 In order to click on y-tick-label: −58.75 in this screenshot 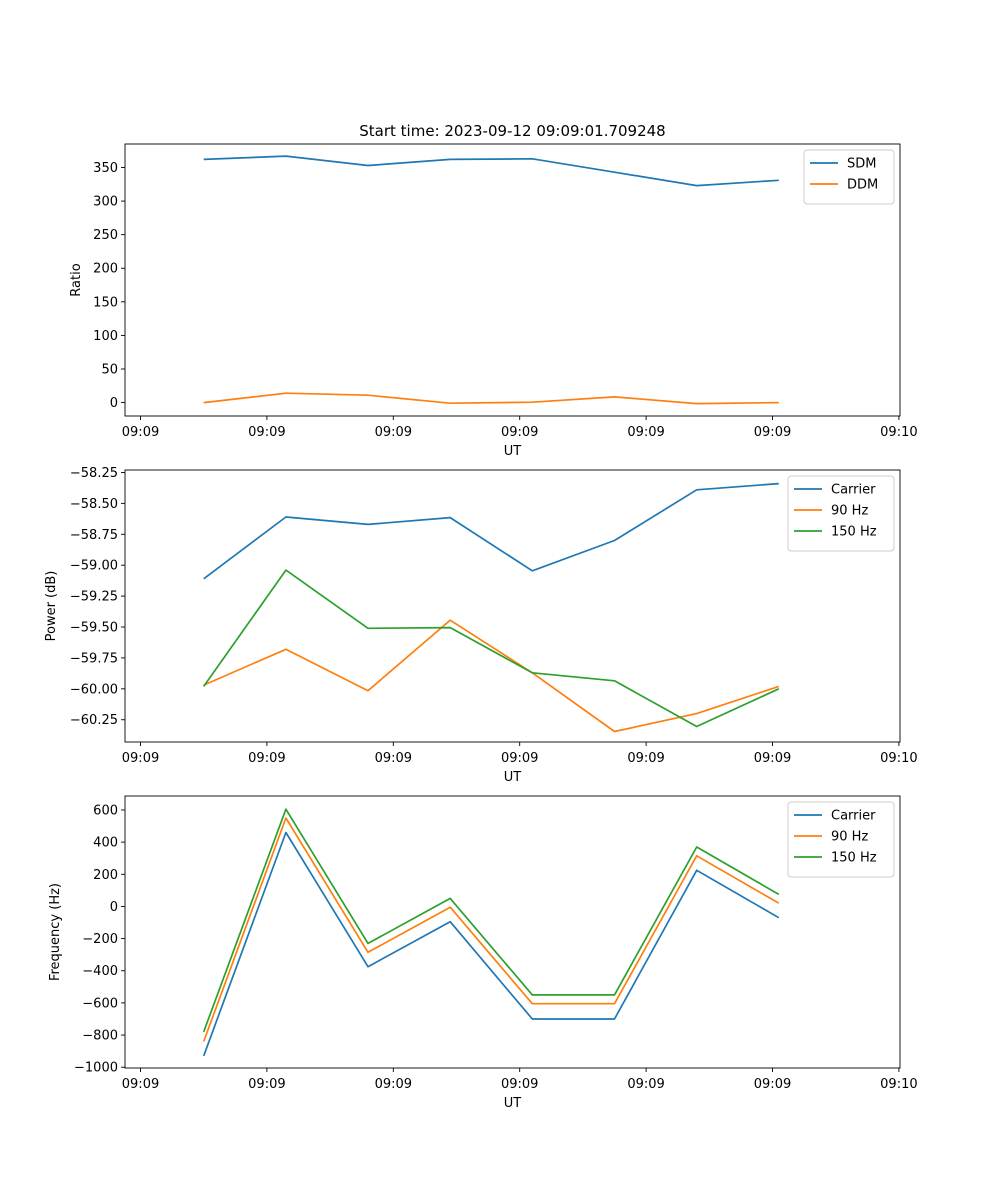, I will do `click(94, 535)`.